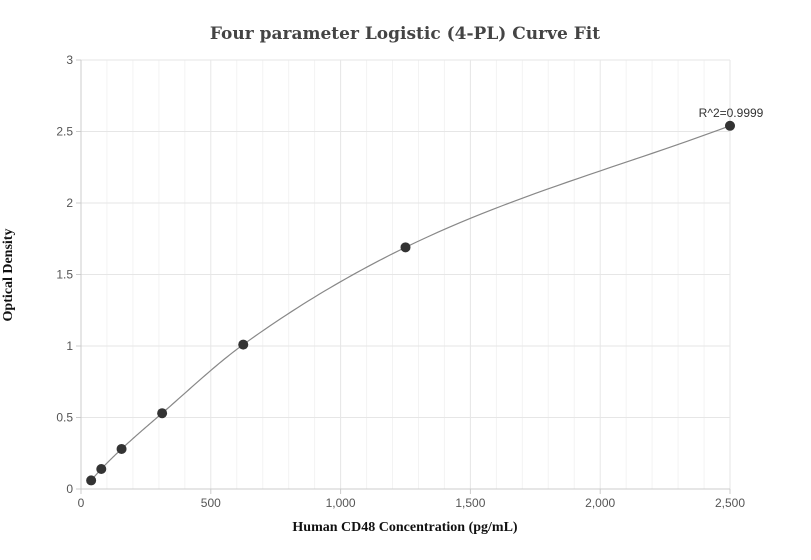 The width and height of the screenshot is (811, 560). What do you see at coordinates (69, 346) in the screenshot?
I see `y-tick-label: 1` at bounding box center [69, 346].